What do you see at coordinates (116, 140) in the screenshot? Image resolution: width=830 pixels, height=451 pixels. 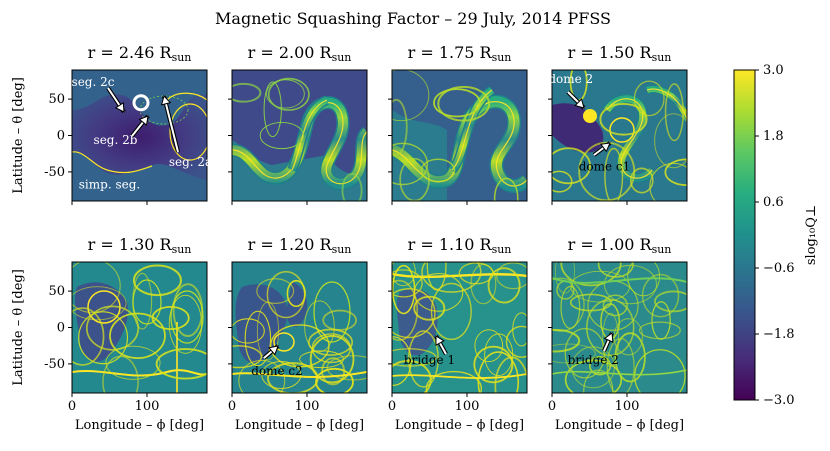 I see `annotation-label: seg. 2b` at bounding box center [116, 140].